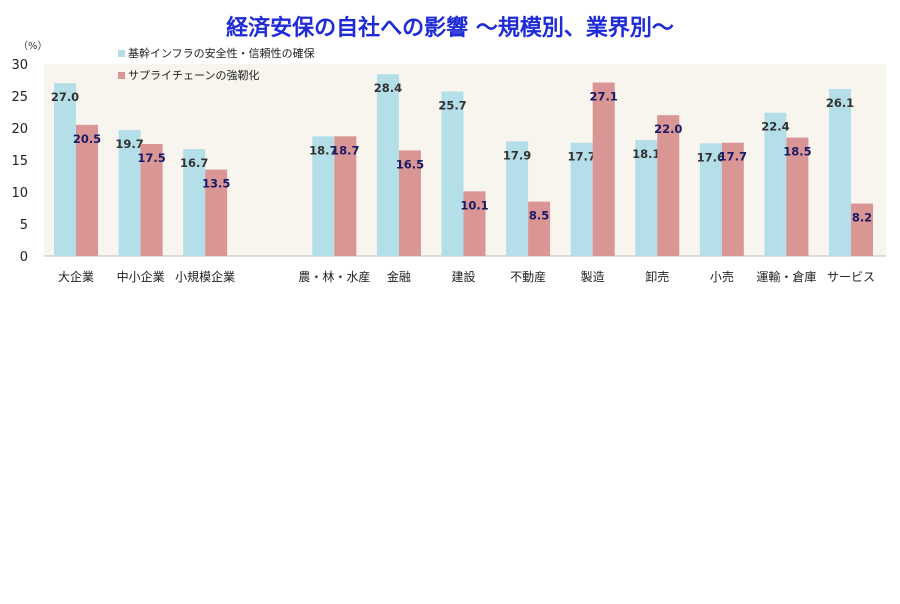  Describe the element at coordinates (19, 161) in the screenshot. I see `y-tick-label: 15` at that location.